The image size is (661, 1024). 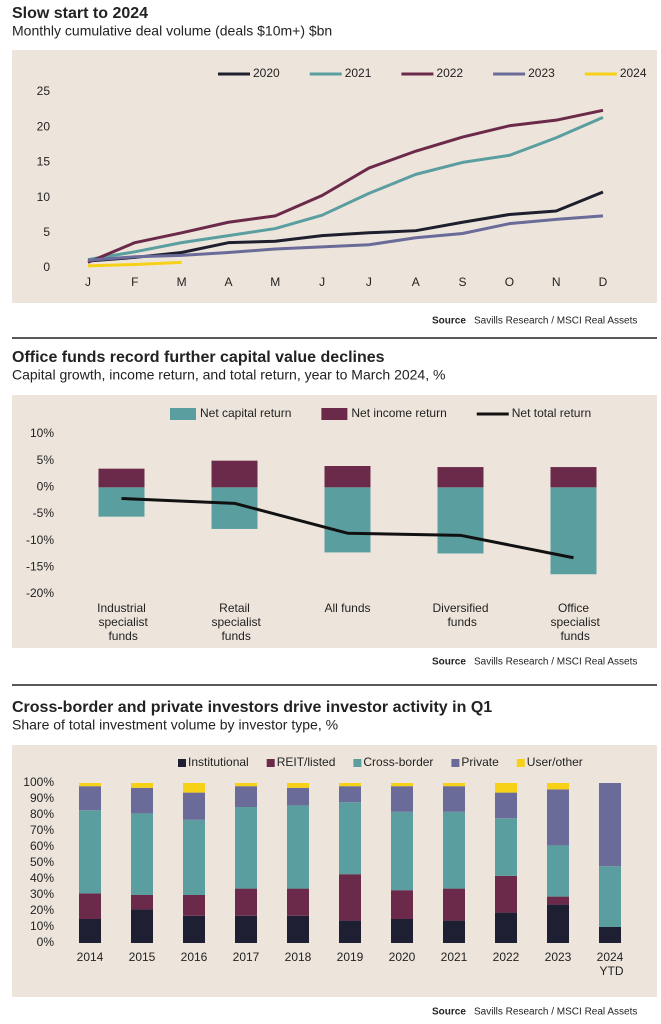 What do you see at coordinates (298, 957) in the screenshot?
I see `x-tick-label: 2018` at bounding box center [298, 957].